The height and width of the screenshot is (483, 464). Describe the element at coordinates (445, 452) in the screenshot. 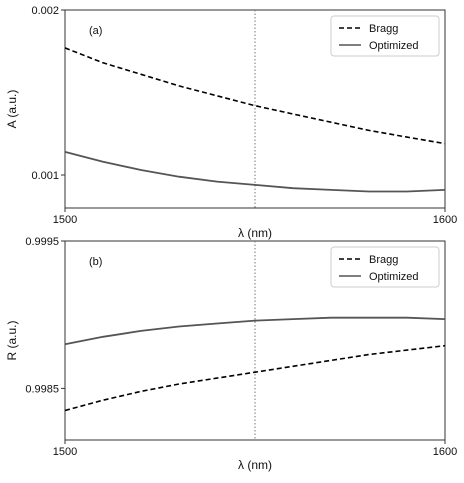

I see `panel-b-x-tick-label: 1600` at that location.